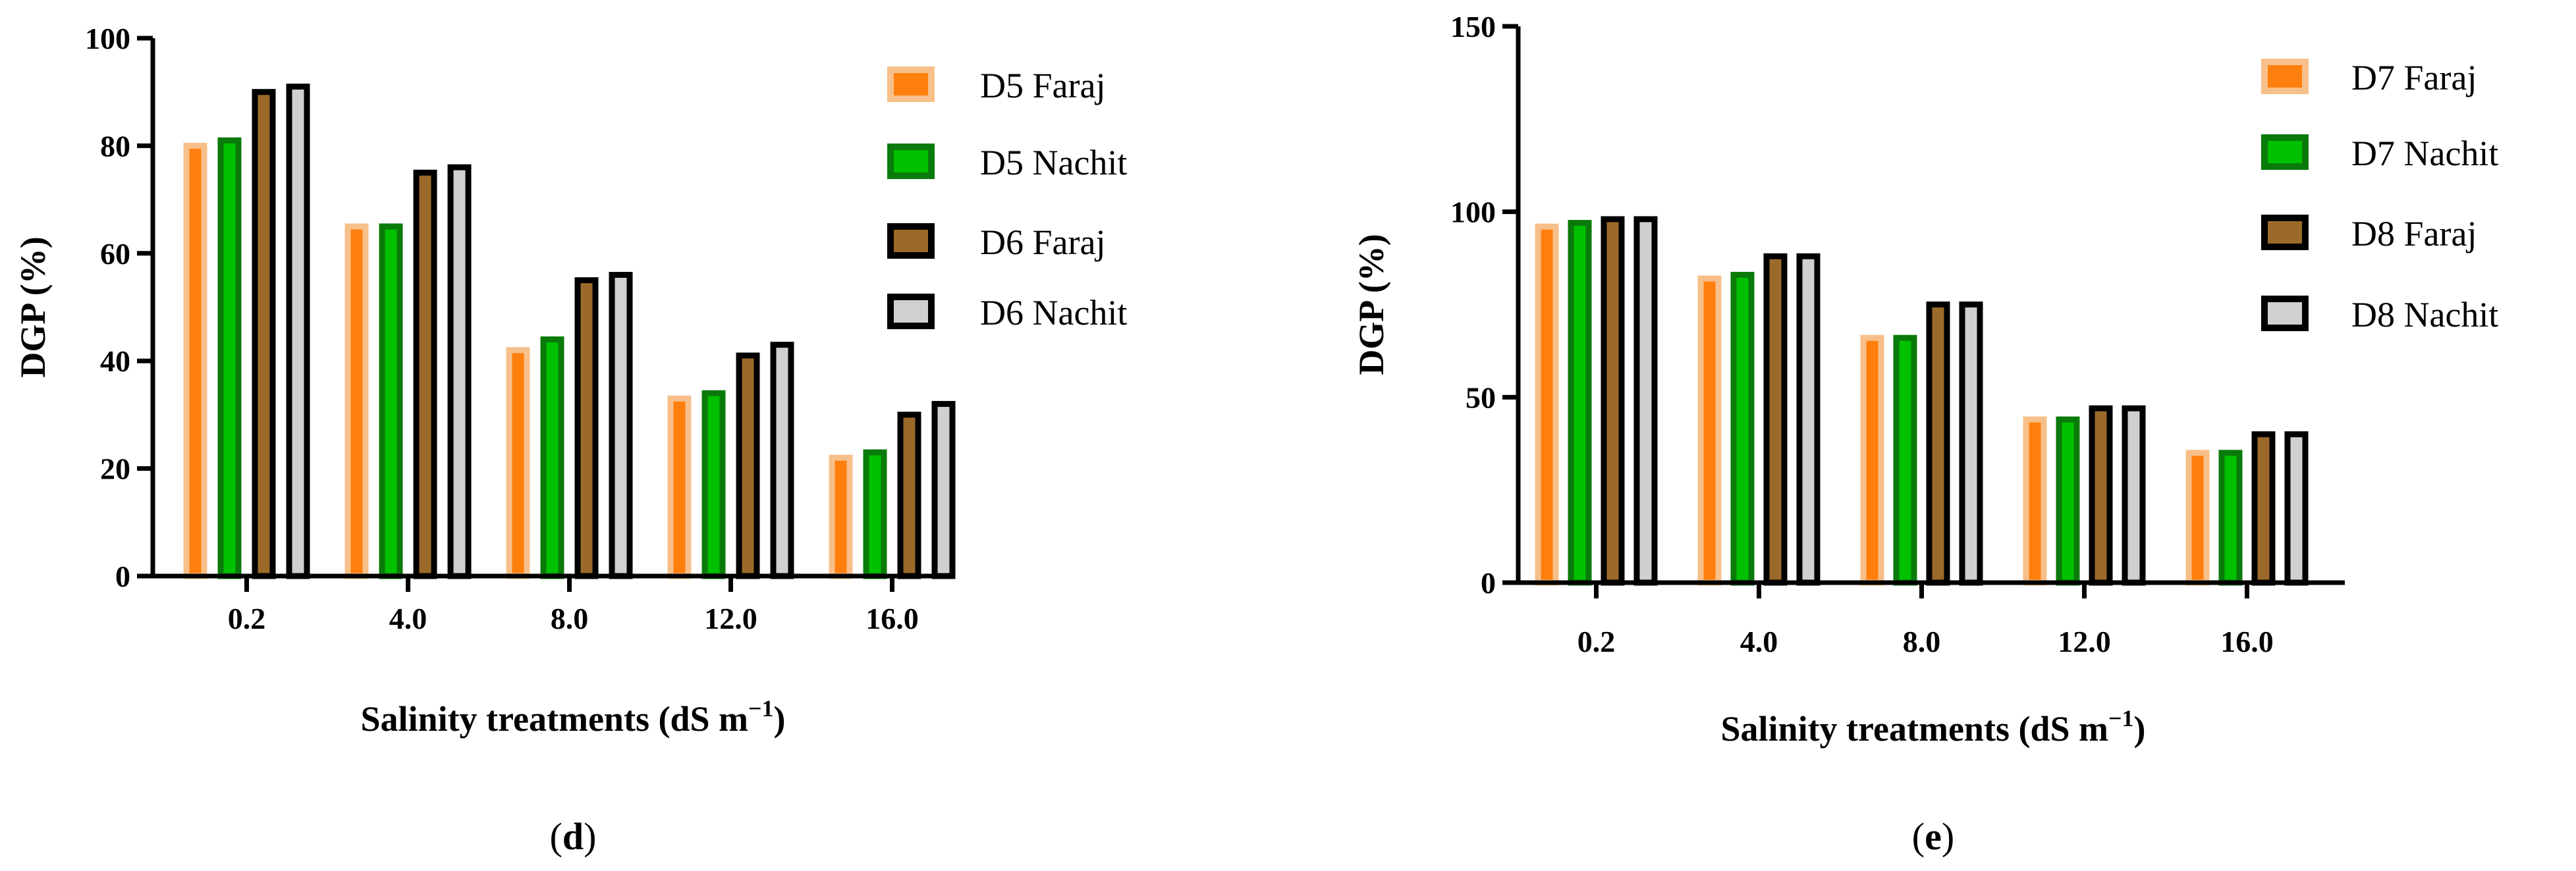 The height and width of the screenshot is (871, 2576). What do you see at coordinates (2414, 77) in the screenshot?
I see `legend-label: D7 Faraj` at bounding box center [2414, 77].